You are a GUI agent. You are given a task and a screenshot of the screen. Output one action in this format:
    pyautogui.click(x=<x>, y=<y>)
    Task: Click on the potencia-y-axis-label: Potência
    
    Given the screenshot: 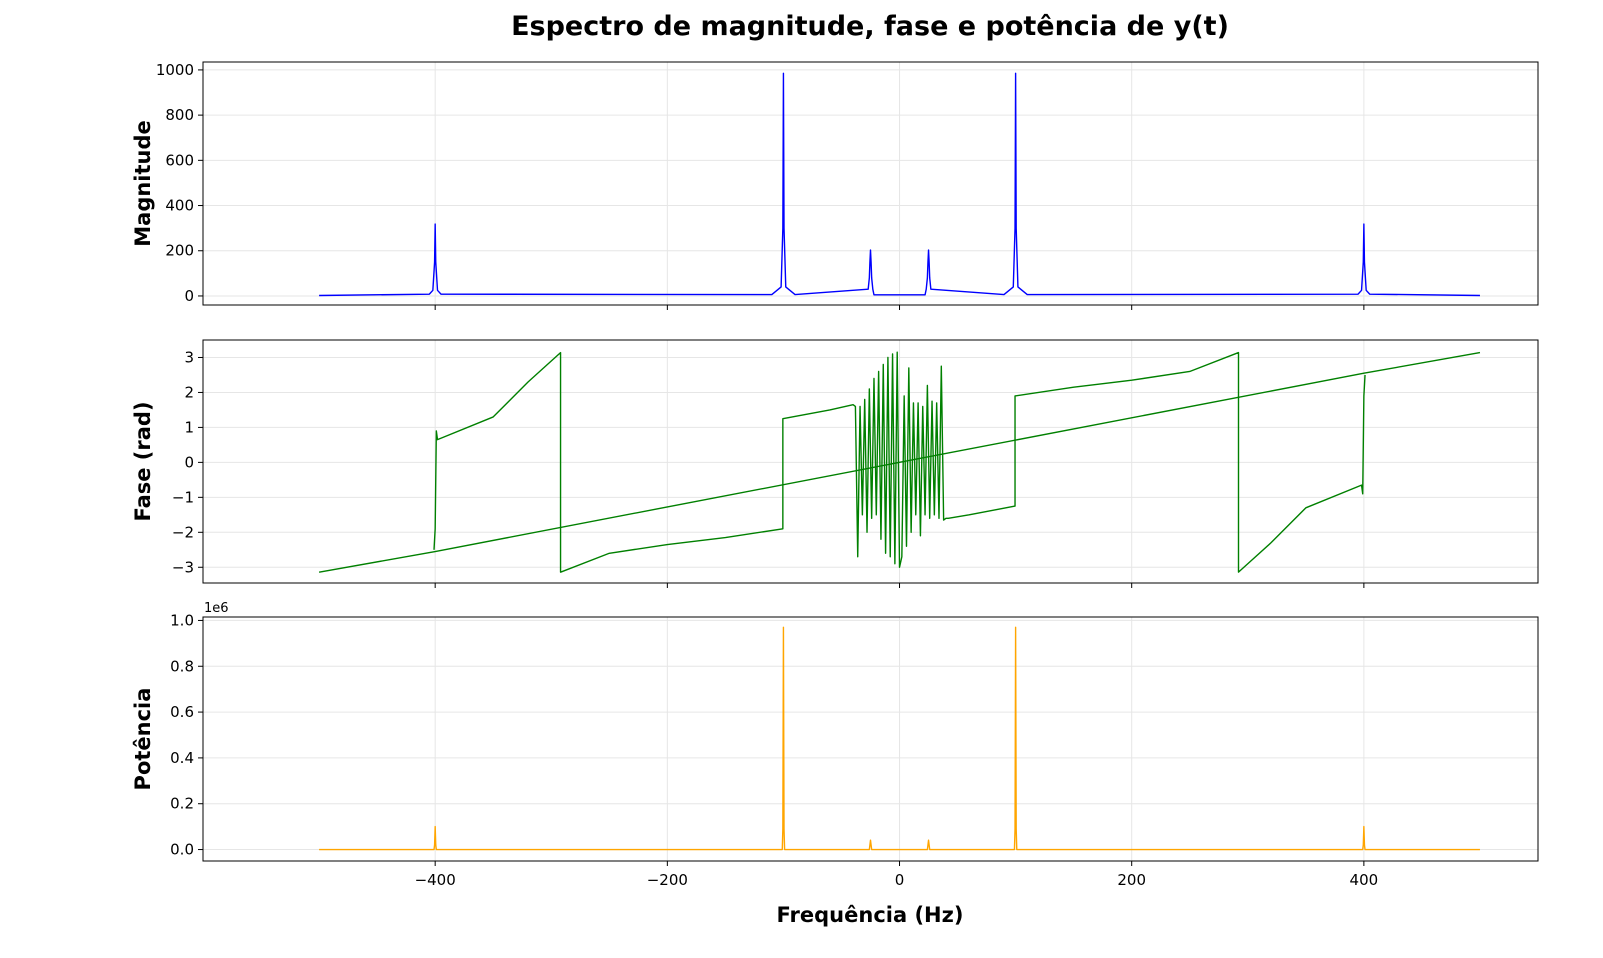 What is the action you would take?
    pyautogui.click(x=143, y=739)
    